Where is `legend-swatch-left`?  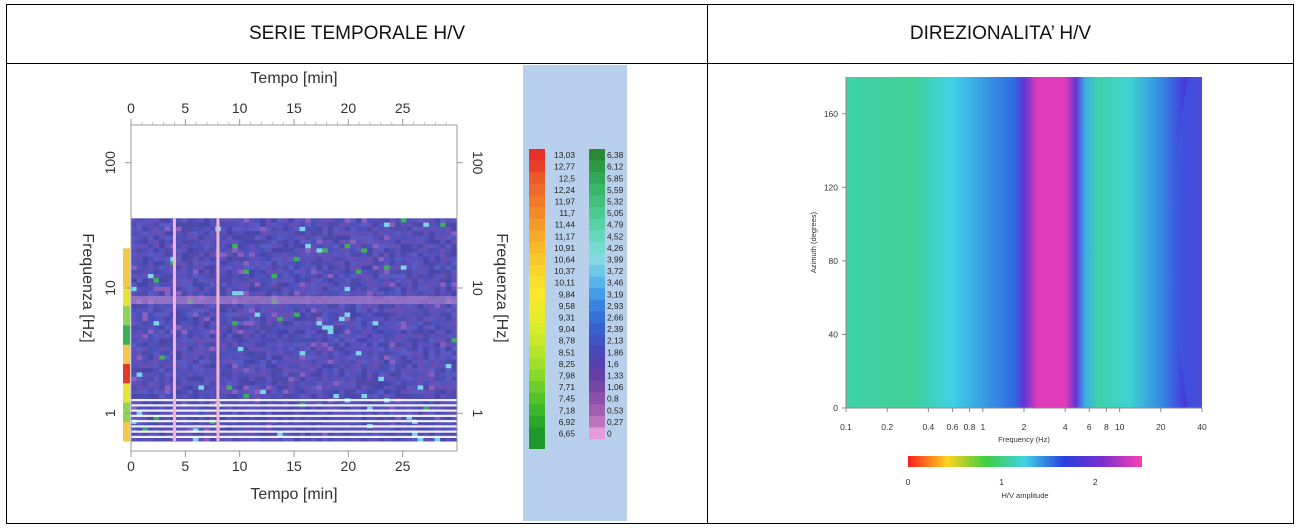
legend-swatch-left is located at coordinates (537, 166).